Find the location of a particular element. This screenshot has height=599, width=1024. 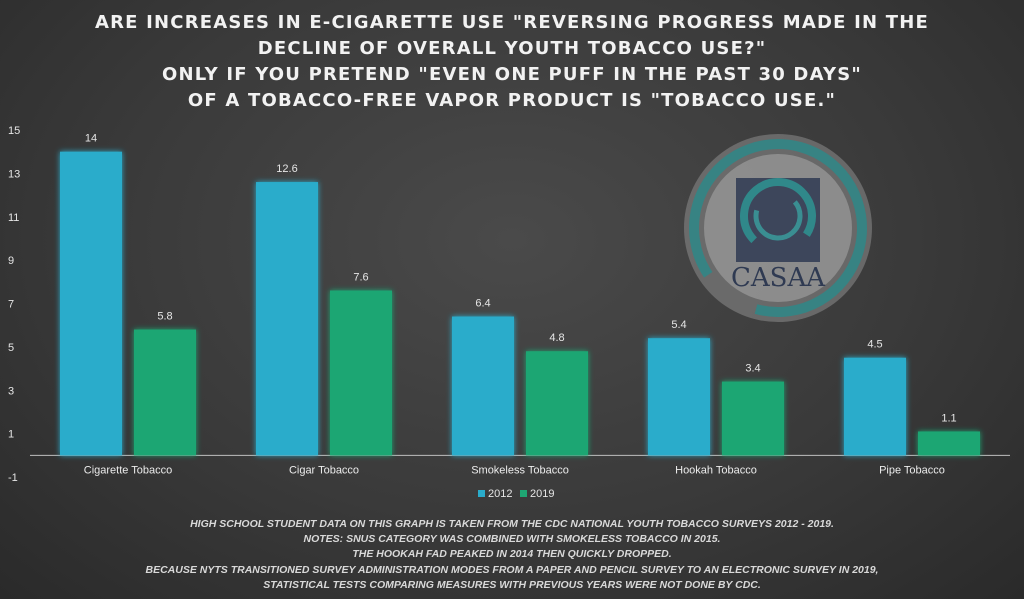

data-label: 14 is located at coordinates (91, 139).